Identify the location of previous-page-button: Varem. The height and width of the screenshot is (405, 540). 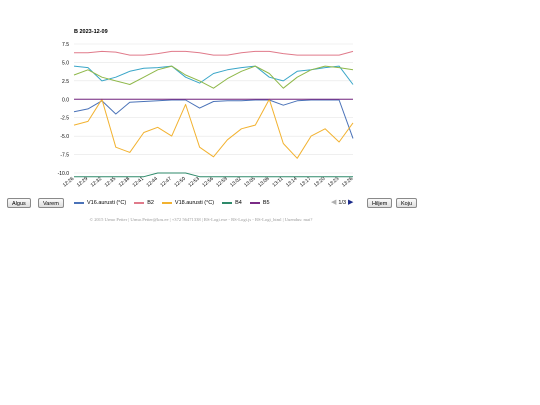
(51, 203).